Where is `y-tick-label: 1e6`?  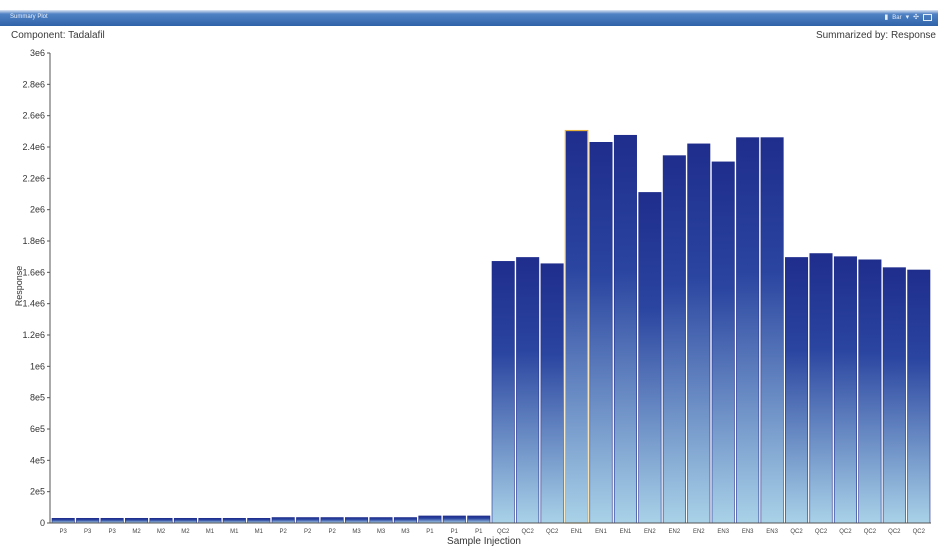 y-tick-label: 1e6 is located at coordinates (37, 366).